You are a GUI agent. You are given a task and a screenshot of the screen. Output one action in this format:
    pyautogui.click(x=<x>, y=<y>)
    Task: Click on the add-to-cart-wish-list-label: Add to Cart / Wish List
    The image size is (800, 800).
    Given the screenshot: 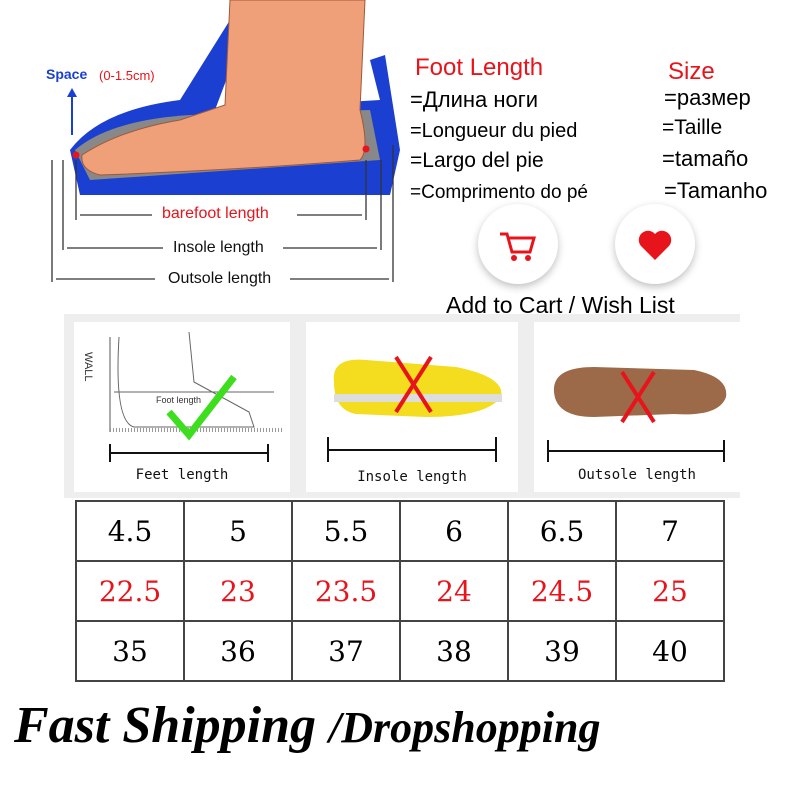 What is the action you would take?
    pyautogui.click(x=560, y=305)
    